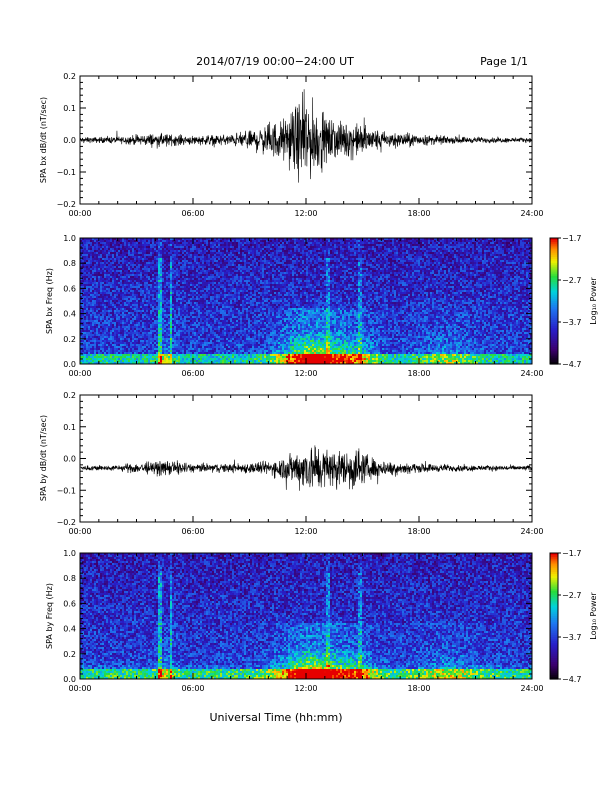 This screenshot has height=792, width=612. I want to click on trace-area, so click(306, 136).